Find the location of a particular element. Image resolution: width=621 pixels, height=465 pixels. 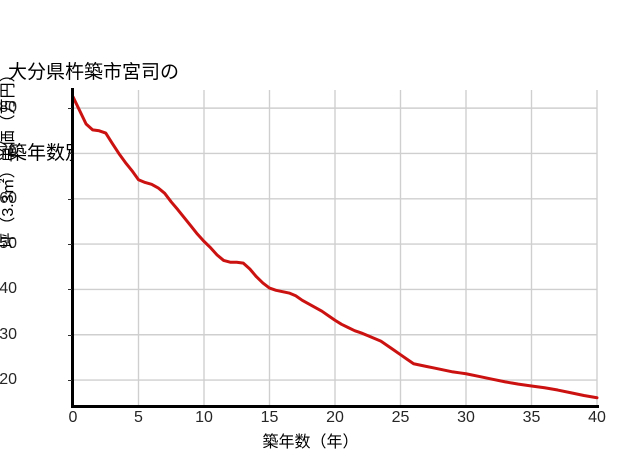

x-tick-label: 30 is located at coordinates (466, 417).